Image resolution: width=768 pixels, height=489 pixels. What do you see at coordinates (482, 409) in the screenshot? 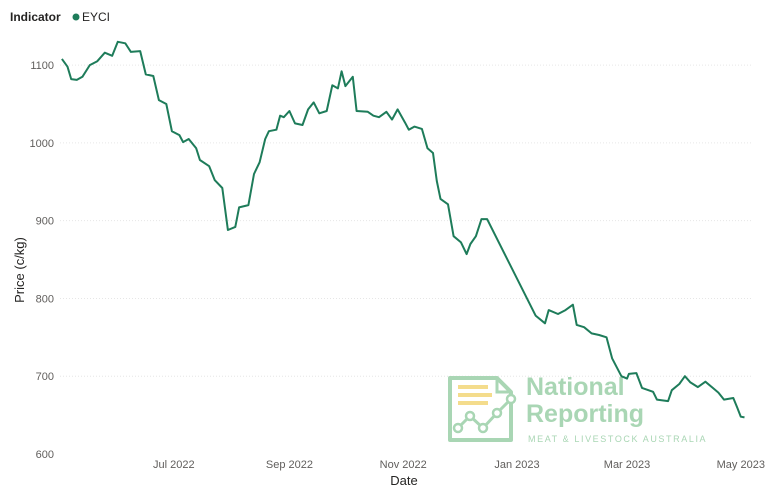
I see `report-chart-icon` at bounding box center [482, 409].